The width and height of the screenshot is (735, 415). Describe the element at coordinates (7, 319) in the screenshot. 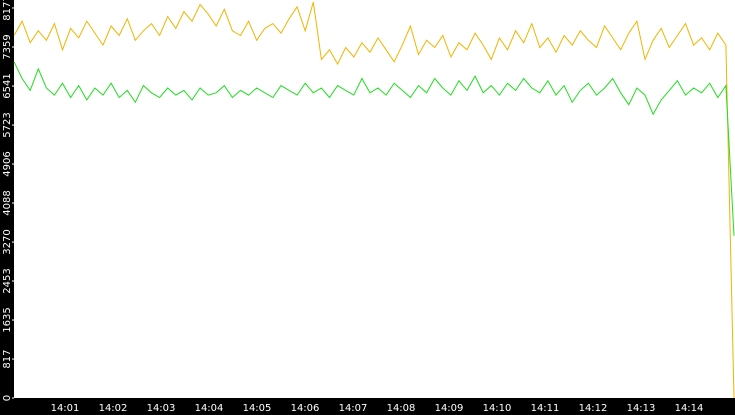

I see `y-tick-label: 1635` at that location.